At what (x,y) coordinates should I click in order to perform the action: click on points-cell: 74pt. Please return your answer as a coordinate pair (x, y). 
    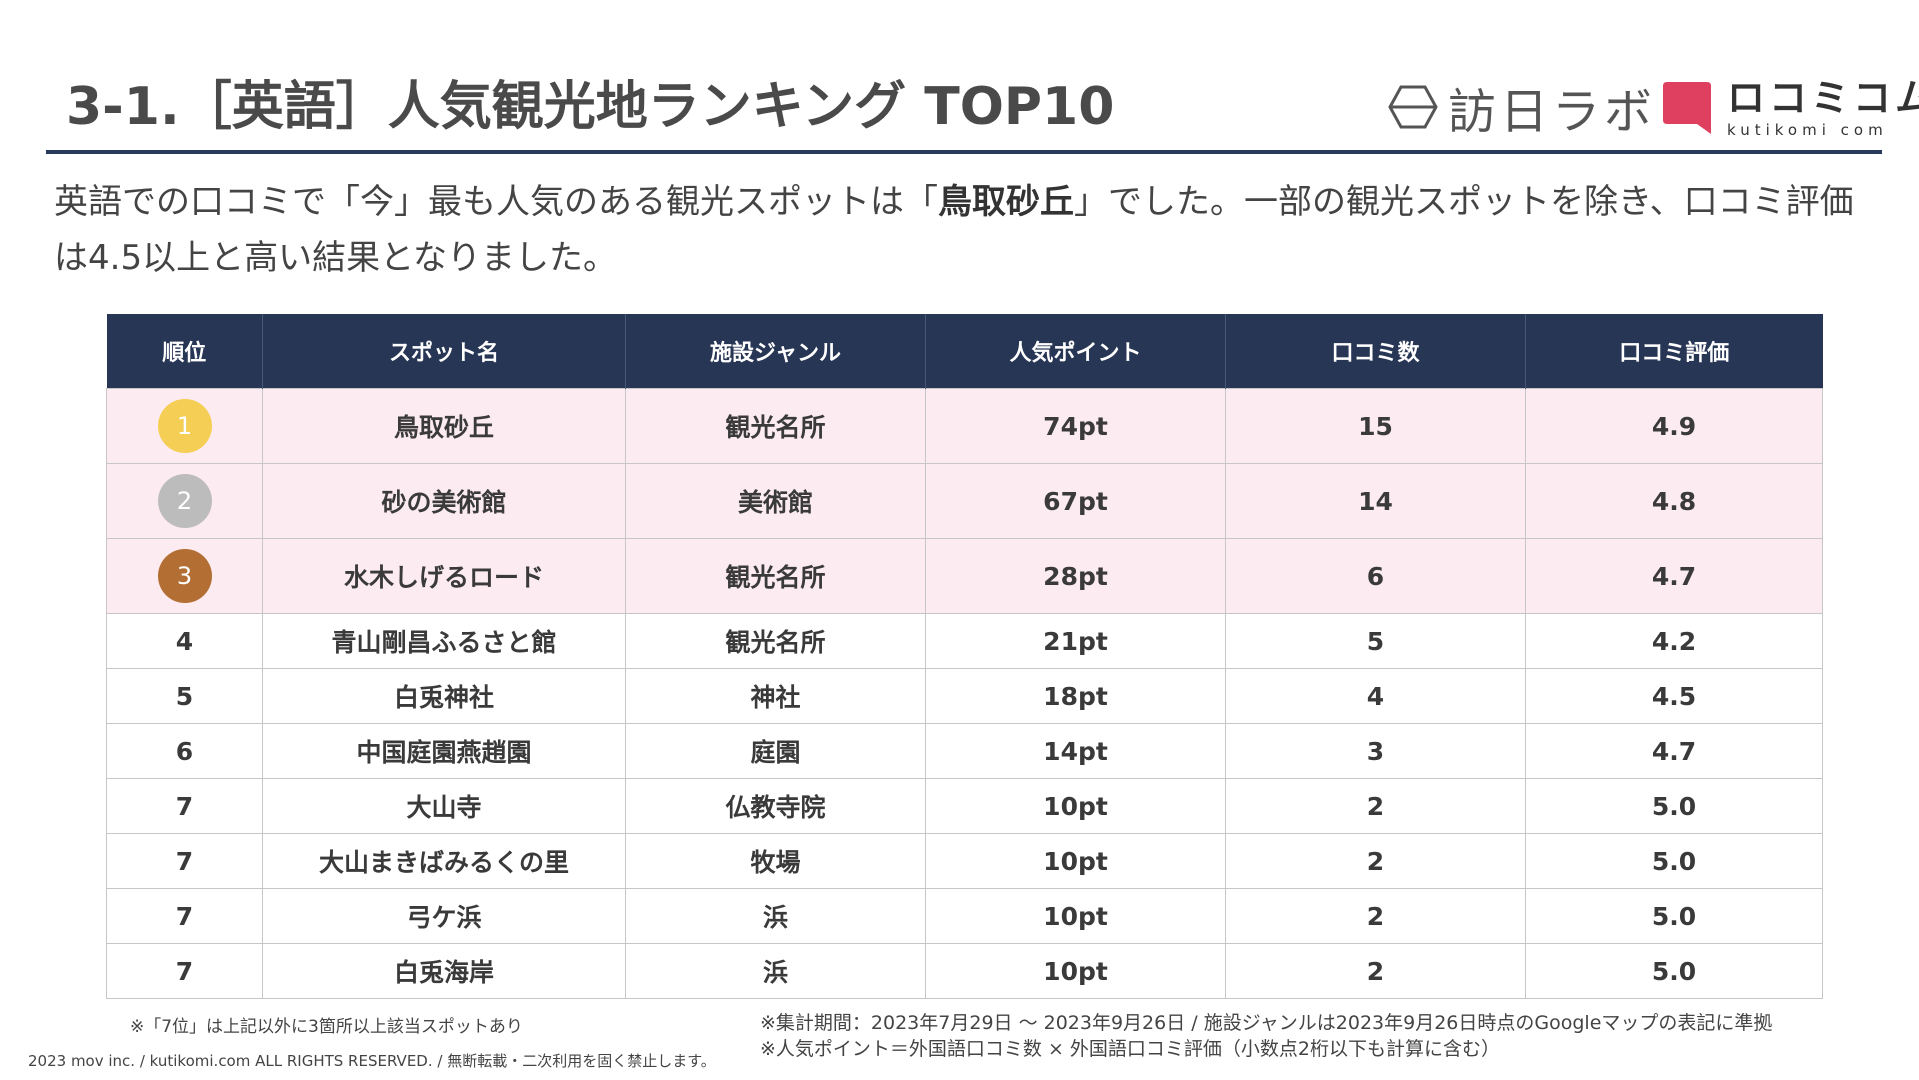
    Looking at the image, I should click on (1075, 426).